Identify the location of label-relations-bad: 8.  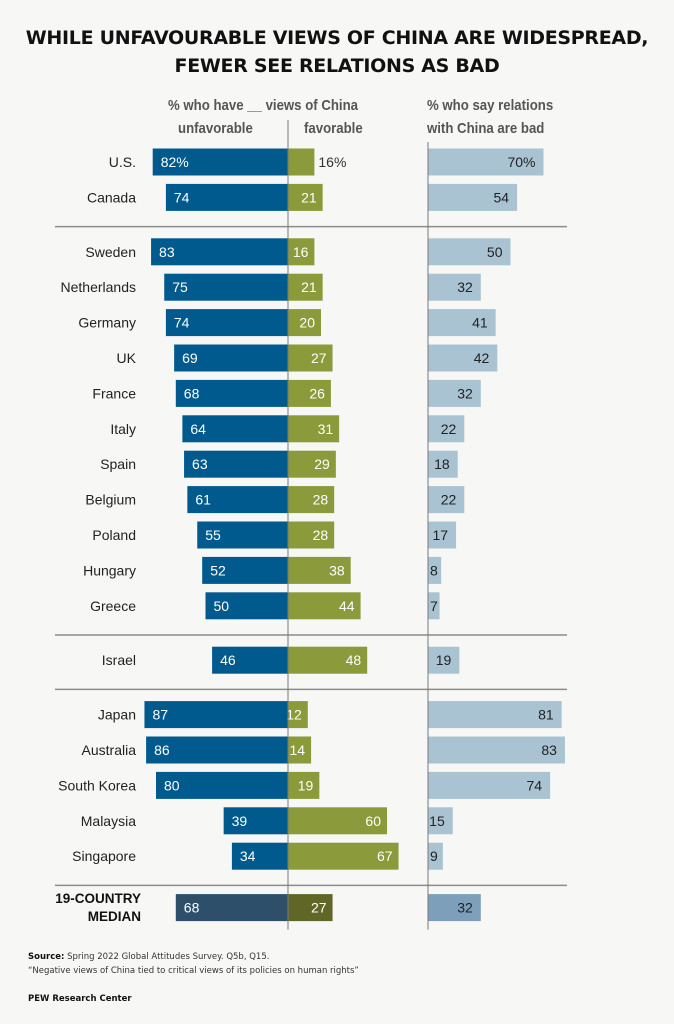
(434, 570).